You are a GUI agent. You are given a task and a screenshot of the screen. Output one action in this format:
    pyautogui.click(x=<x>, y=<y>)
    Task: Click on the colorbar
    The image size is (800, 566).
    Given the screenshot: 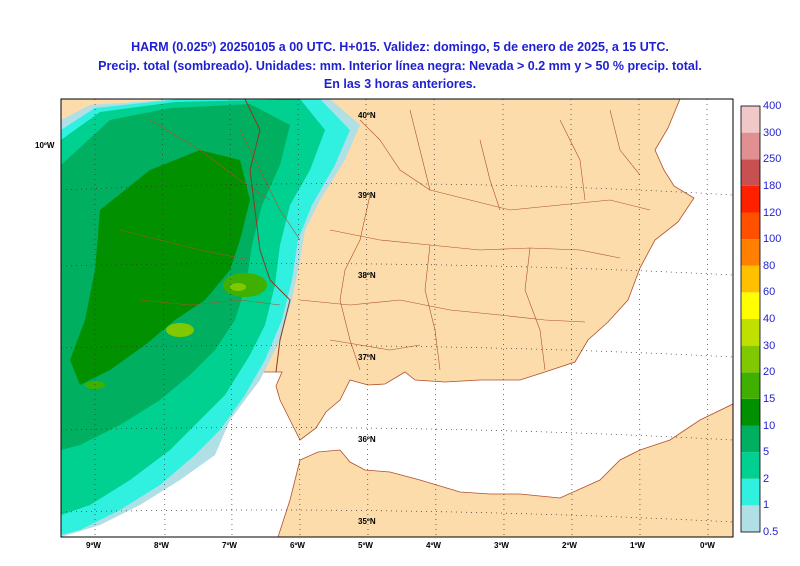 What is the action you would take?
    pyautogui.click(x=750, y=319)
    